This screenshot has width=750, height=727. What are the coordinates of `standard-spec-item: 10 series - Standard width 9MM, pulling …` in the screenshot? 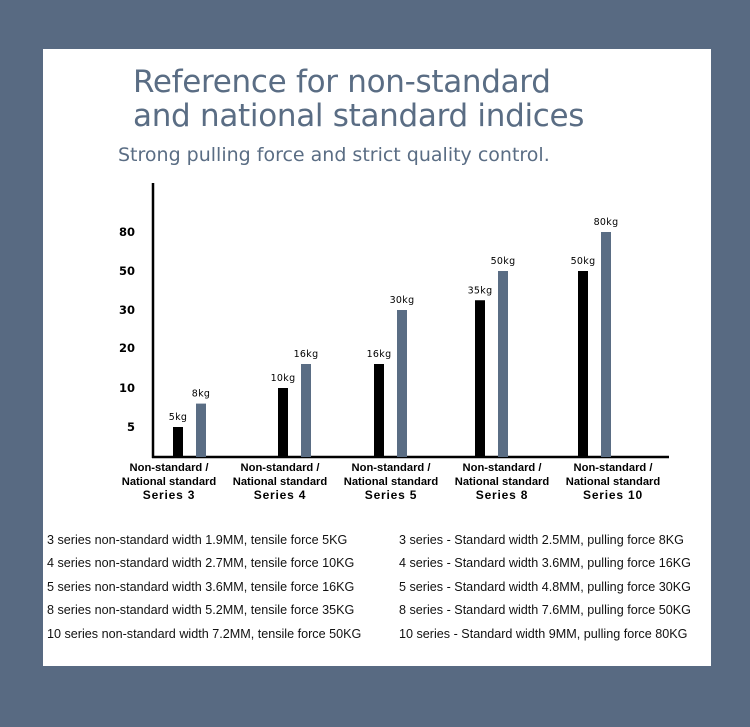 It's located at (543, 633).